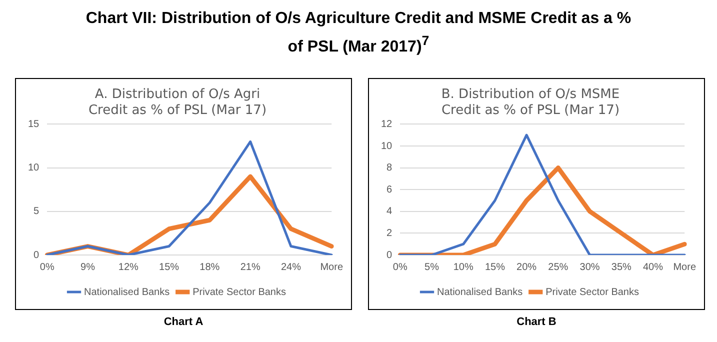 This screenshot has height=342, width=717. Describe the element at coordinates (37, 212) in the screenshot. I see `y-tick-label: 5` at that location.